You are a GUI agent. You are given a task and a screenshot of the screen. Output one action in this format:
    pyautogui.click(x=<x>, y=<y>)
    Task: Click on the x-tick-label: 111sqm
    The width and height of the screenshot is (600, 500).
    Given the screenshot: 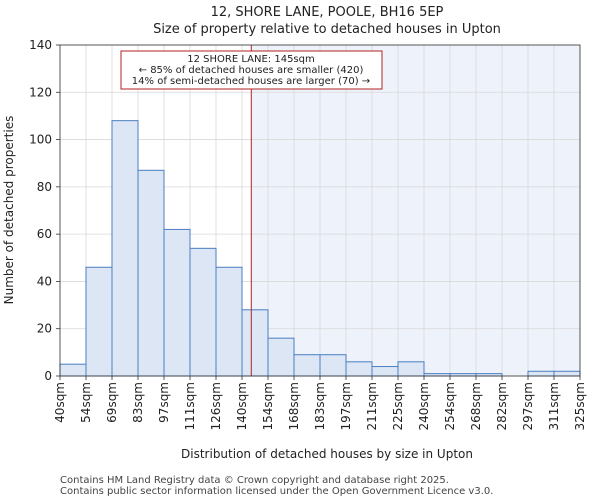 What is the action you would take?
    pyautogui.click(x=190, y=406)
    